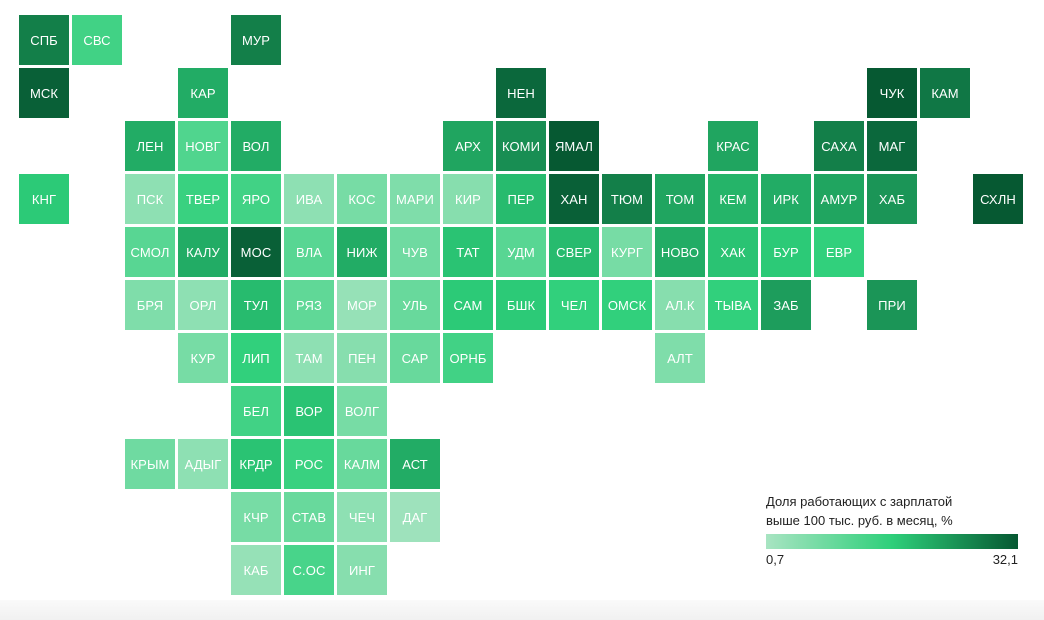 This screenshot has width=1044, height=620. What do you see at coordinates (150, 464) in the screenshot?
I see `region-tile-72: КРЫМ` at bounding box center [150, 464].